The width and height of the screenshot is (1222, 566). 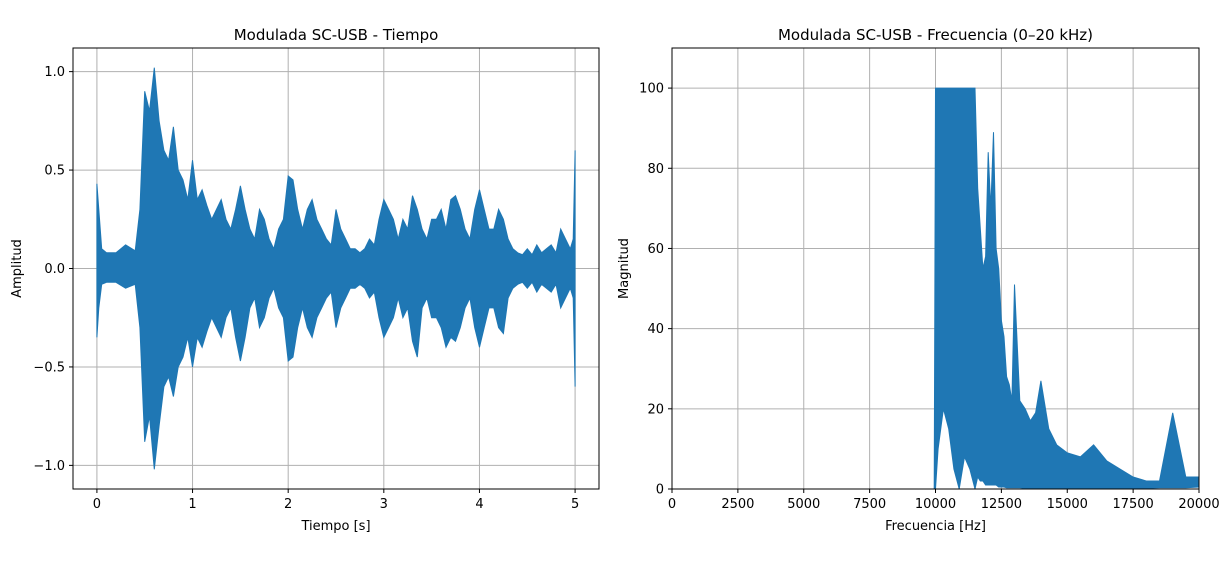 I want to click on frequency-plot-title: Modulada SC-USB - Frecuencia (0–20 kHz), so click(x=935, y=35).